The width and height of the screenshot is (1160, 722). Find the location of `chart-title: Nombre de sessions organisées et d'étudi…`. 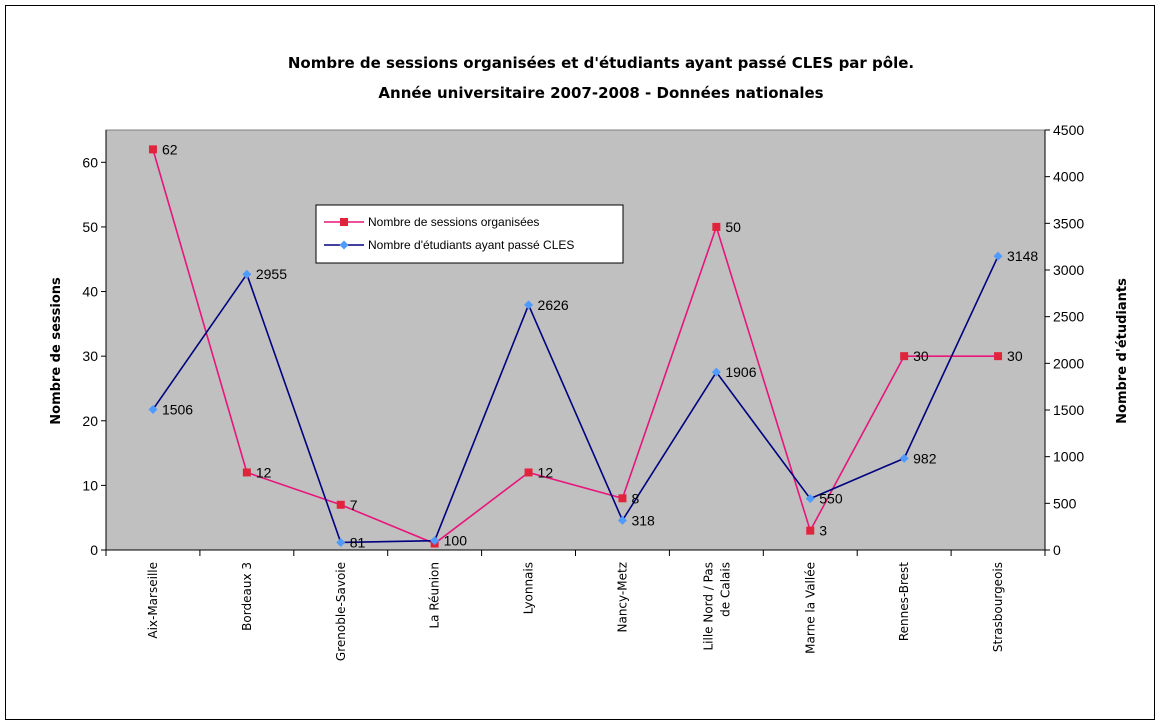

chart-title: Nombre de sessions organisées et d'étudi… is located at coordinates (601, 63).